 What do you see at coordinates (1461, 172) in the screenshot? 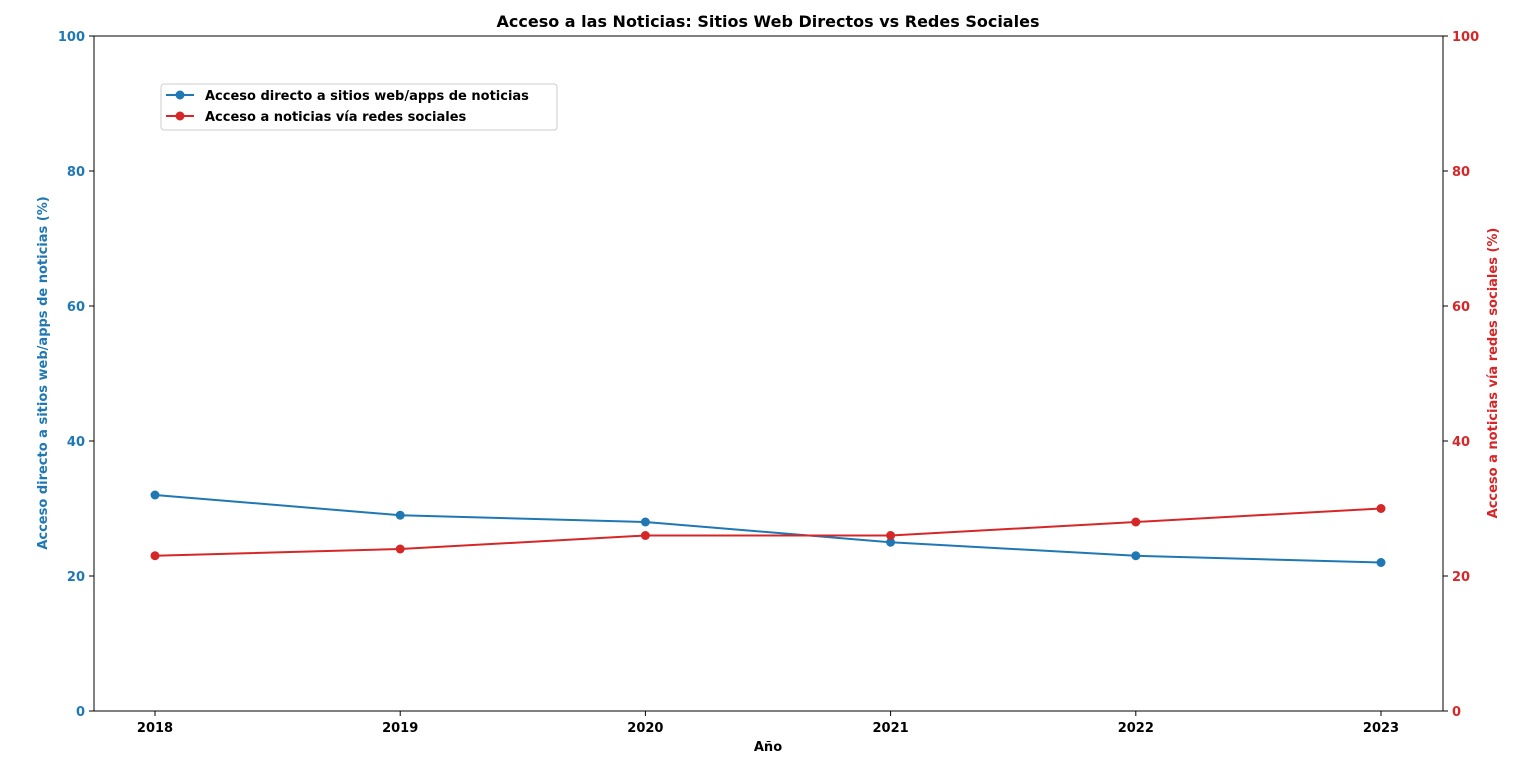
I see `right-y-tick-label: 80` at bounding box center [1461, 172].